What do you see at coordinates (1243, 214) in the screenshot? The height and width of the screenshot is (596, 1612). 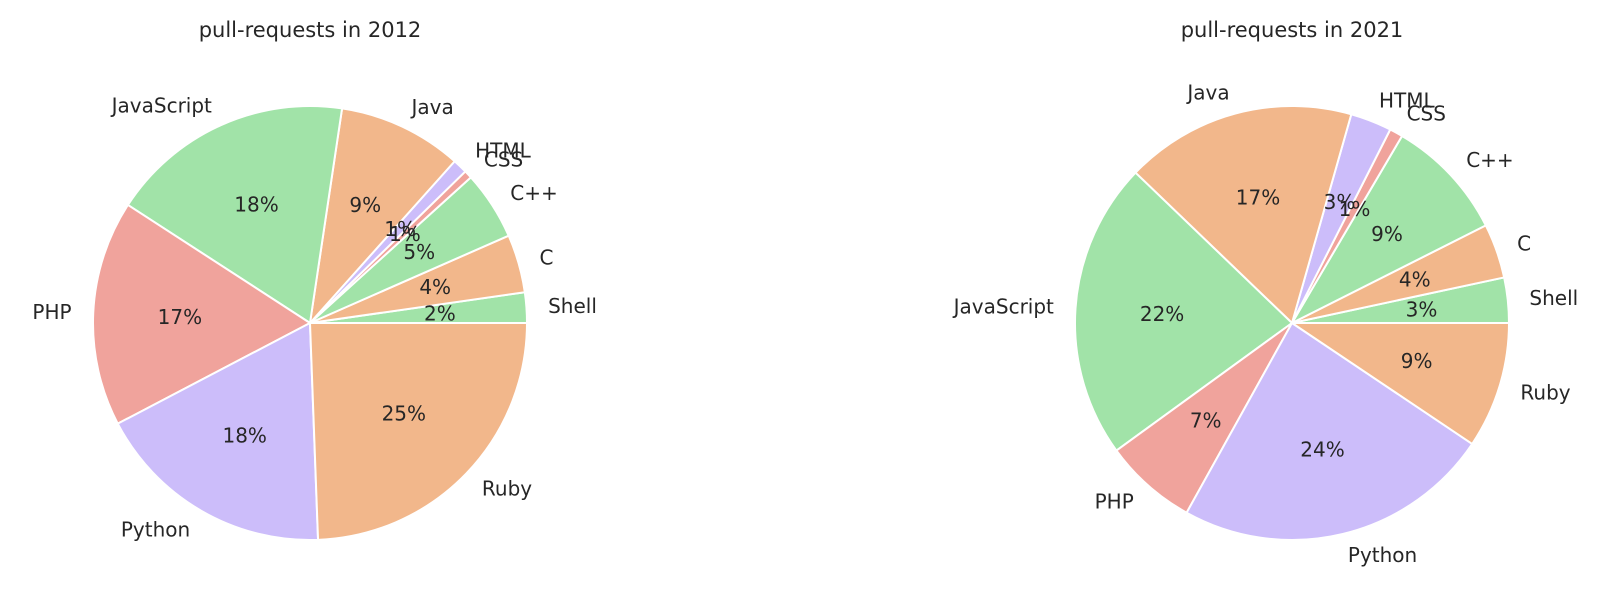 I see `slice-java-2021` at bounding box center [1243, 214].